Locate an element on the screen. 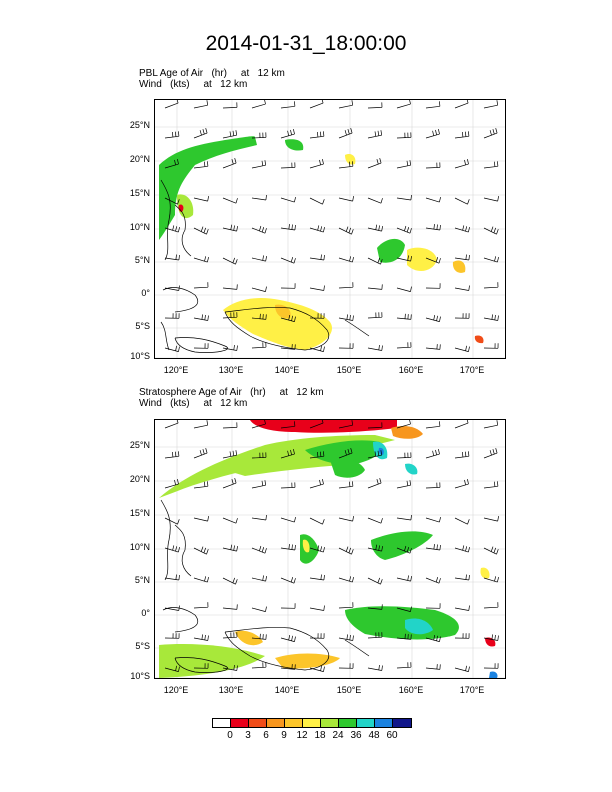 This screenshot has width=612, height=792. colorbar-tick-label: 60 is located at coordinates (392, 735).